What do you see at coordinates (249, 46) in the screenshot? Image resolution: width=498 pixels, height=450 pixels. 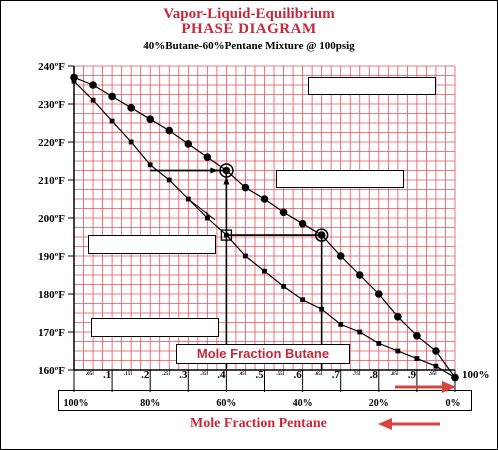 I see `chart-subtitle: 40%Butane-60%Pentane Mixture @ 100psig` at bounding box center [249, 46].